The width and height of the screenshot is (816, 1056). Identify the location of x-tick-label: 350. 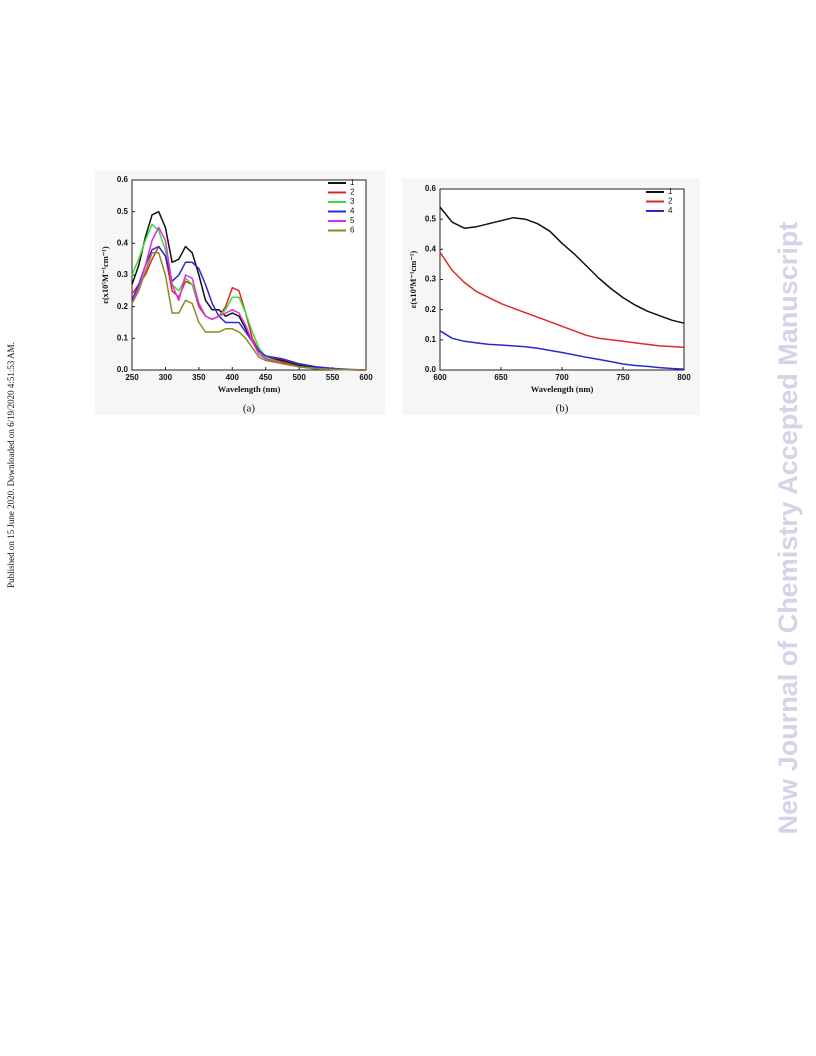
(199, 377).